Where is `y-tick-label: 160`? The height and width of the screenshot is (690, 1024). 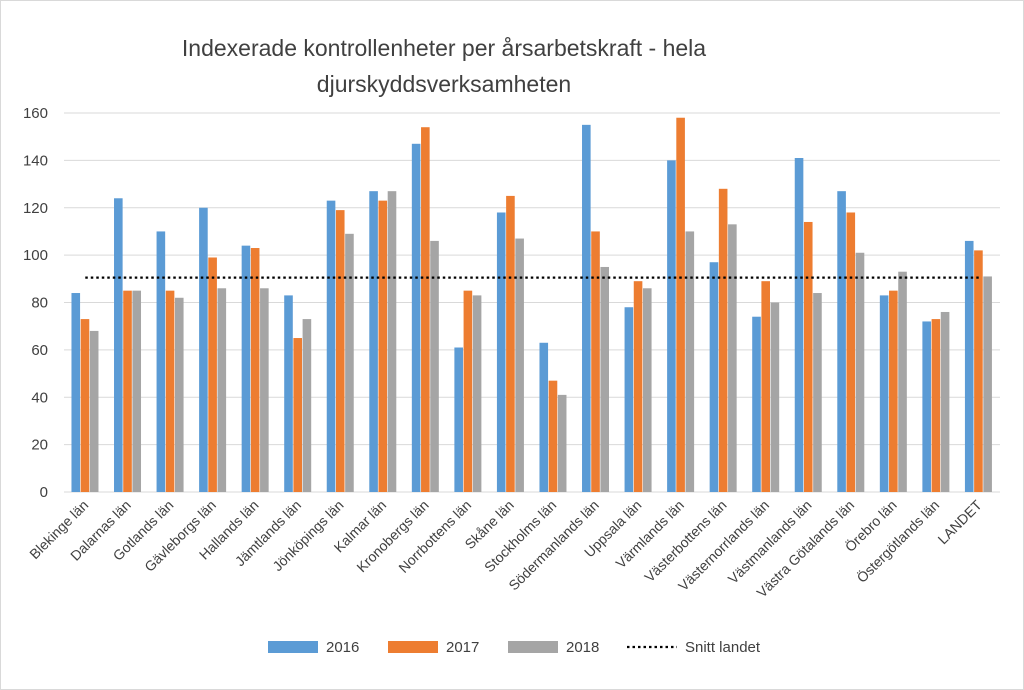 y-tick-label: 160 is located at coordinates (35, 113).